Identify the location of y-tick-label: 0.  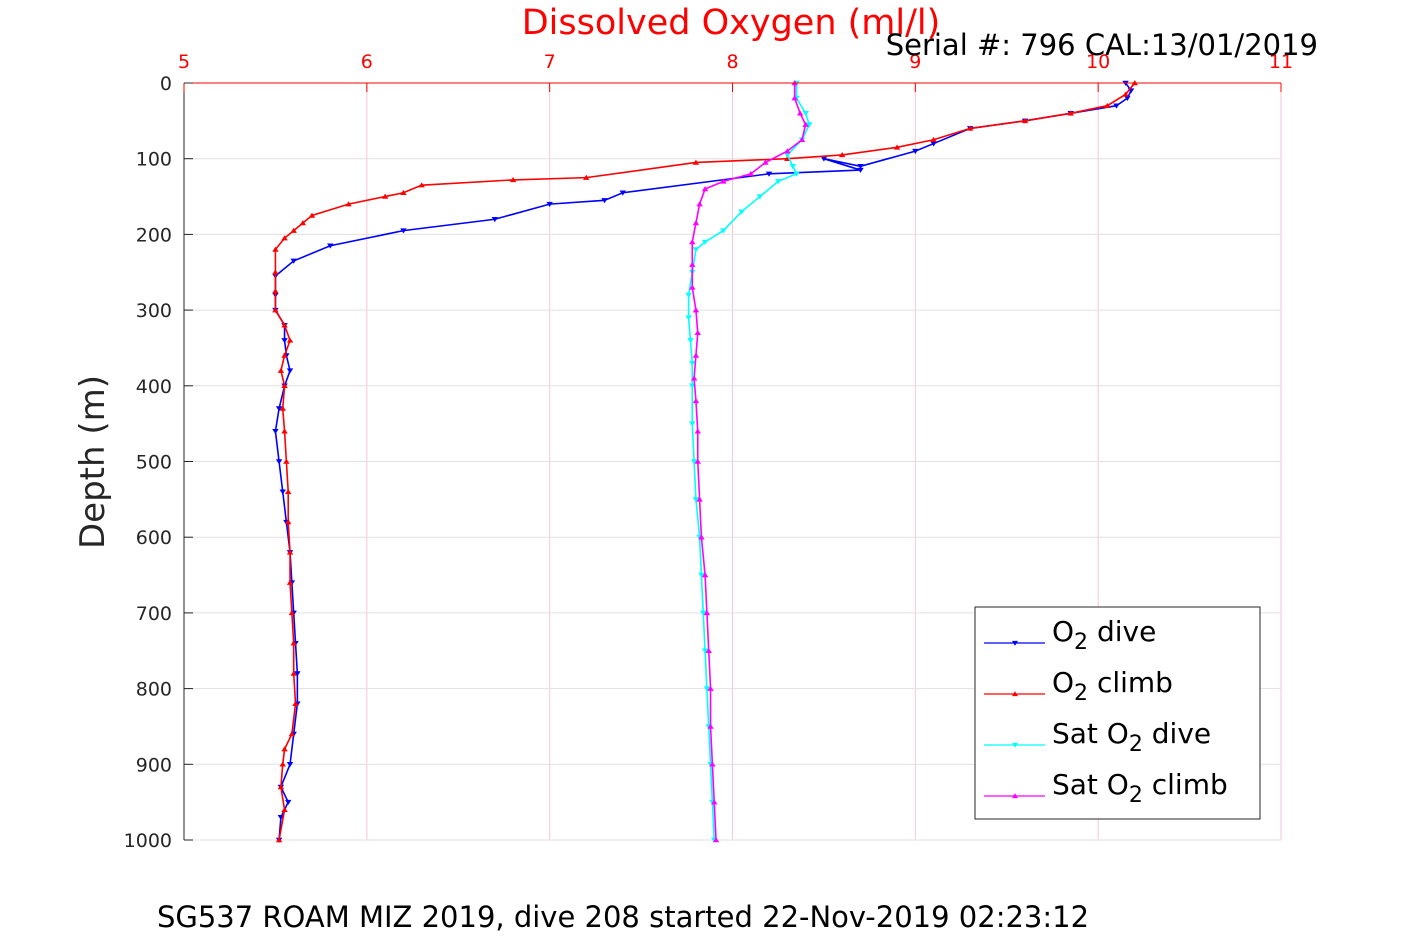
(166, 84).